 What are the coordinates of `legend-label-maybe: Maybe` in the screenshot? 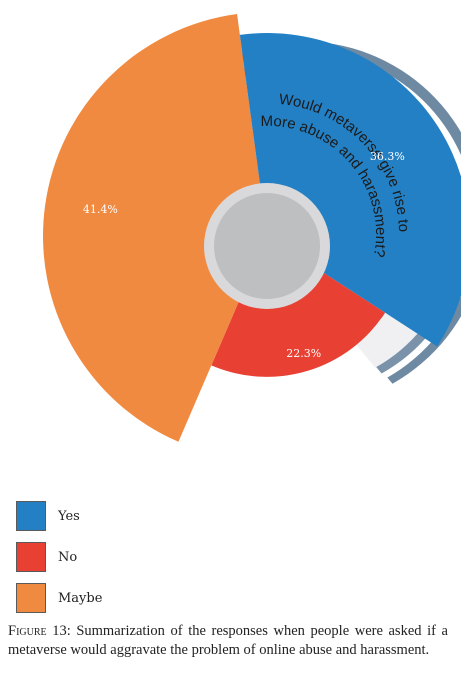 It's located at (80, 598).